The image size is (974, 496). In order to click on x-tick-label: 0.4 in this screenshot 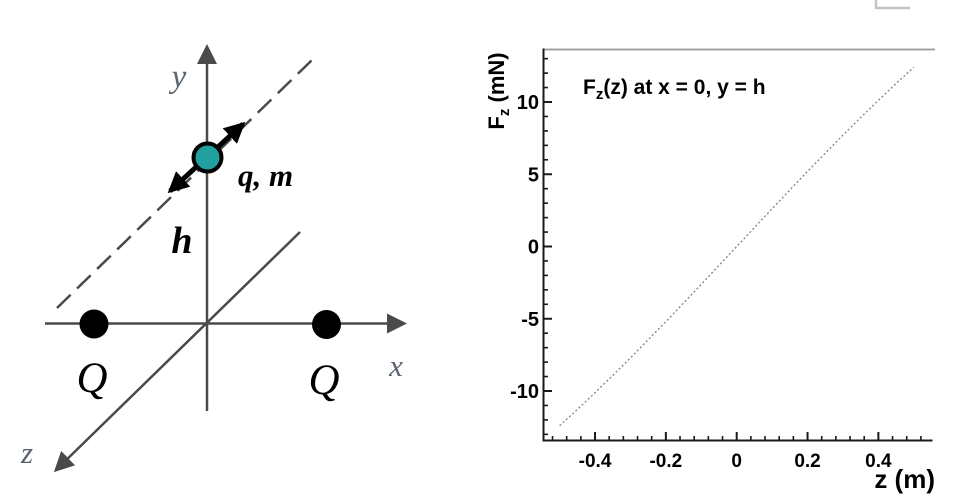, I will do `click(878, 461)`.